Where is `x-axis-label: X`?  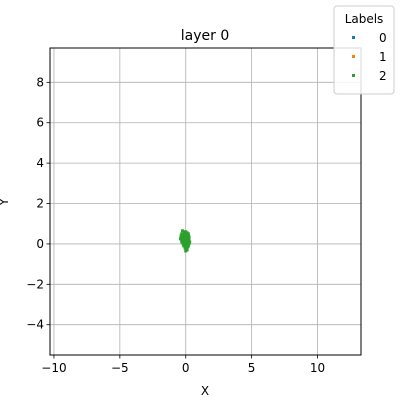
x-axis-label: X is located at coordinates (205, 391).